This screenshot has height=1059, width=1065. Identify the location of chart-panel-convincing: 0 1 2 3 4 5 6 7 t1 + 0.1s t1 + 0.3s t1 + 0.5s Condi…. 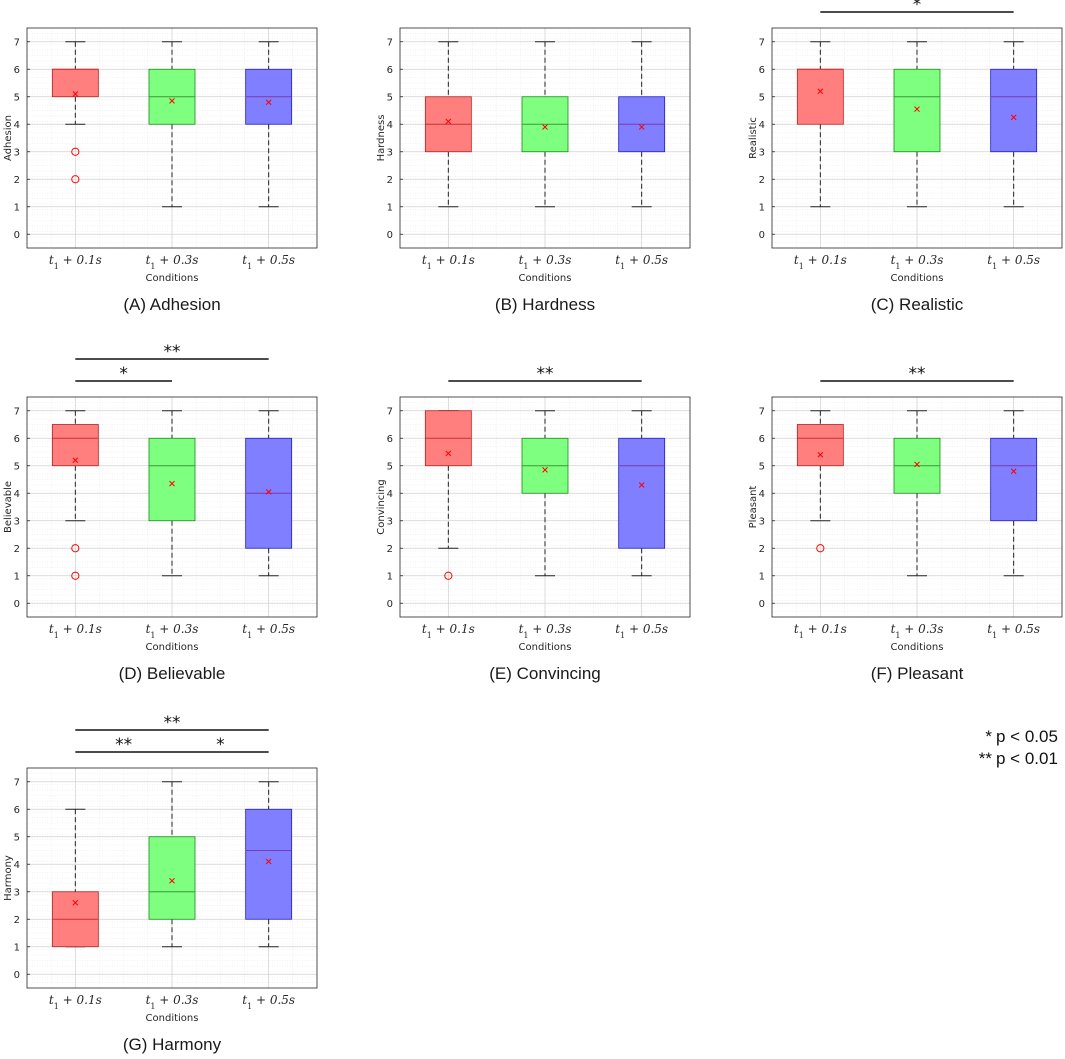
(533, 523).